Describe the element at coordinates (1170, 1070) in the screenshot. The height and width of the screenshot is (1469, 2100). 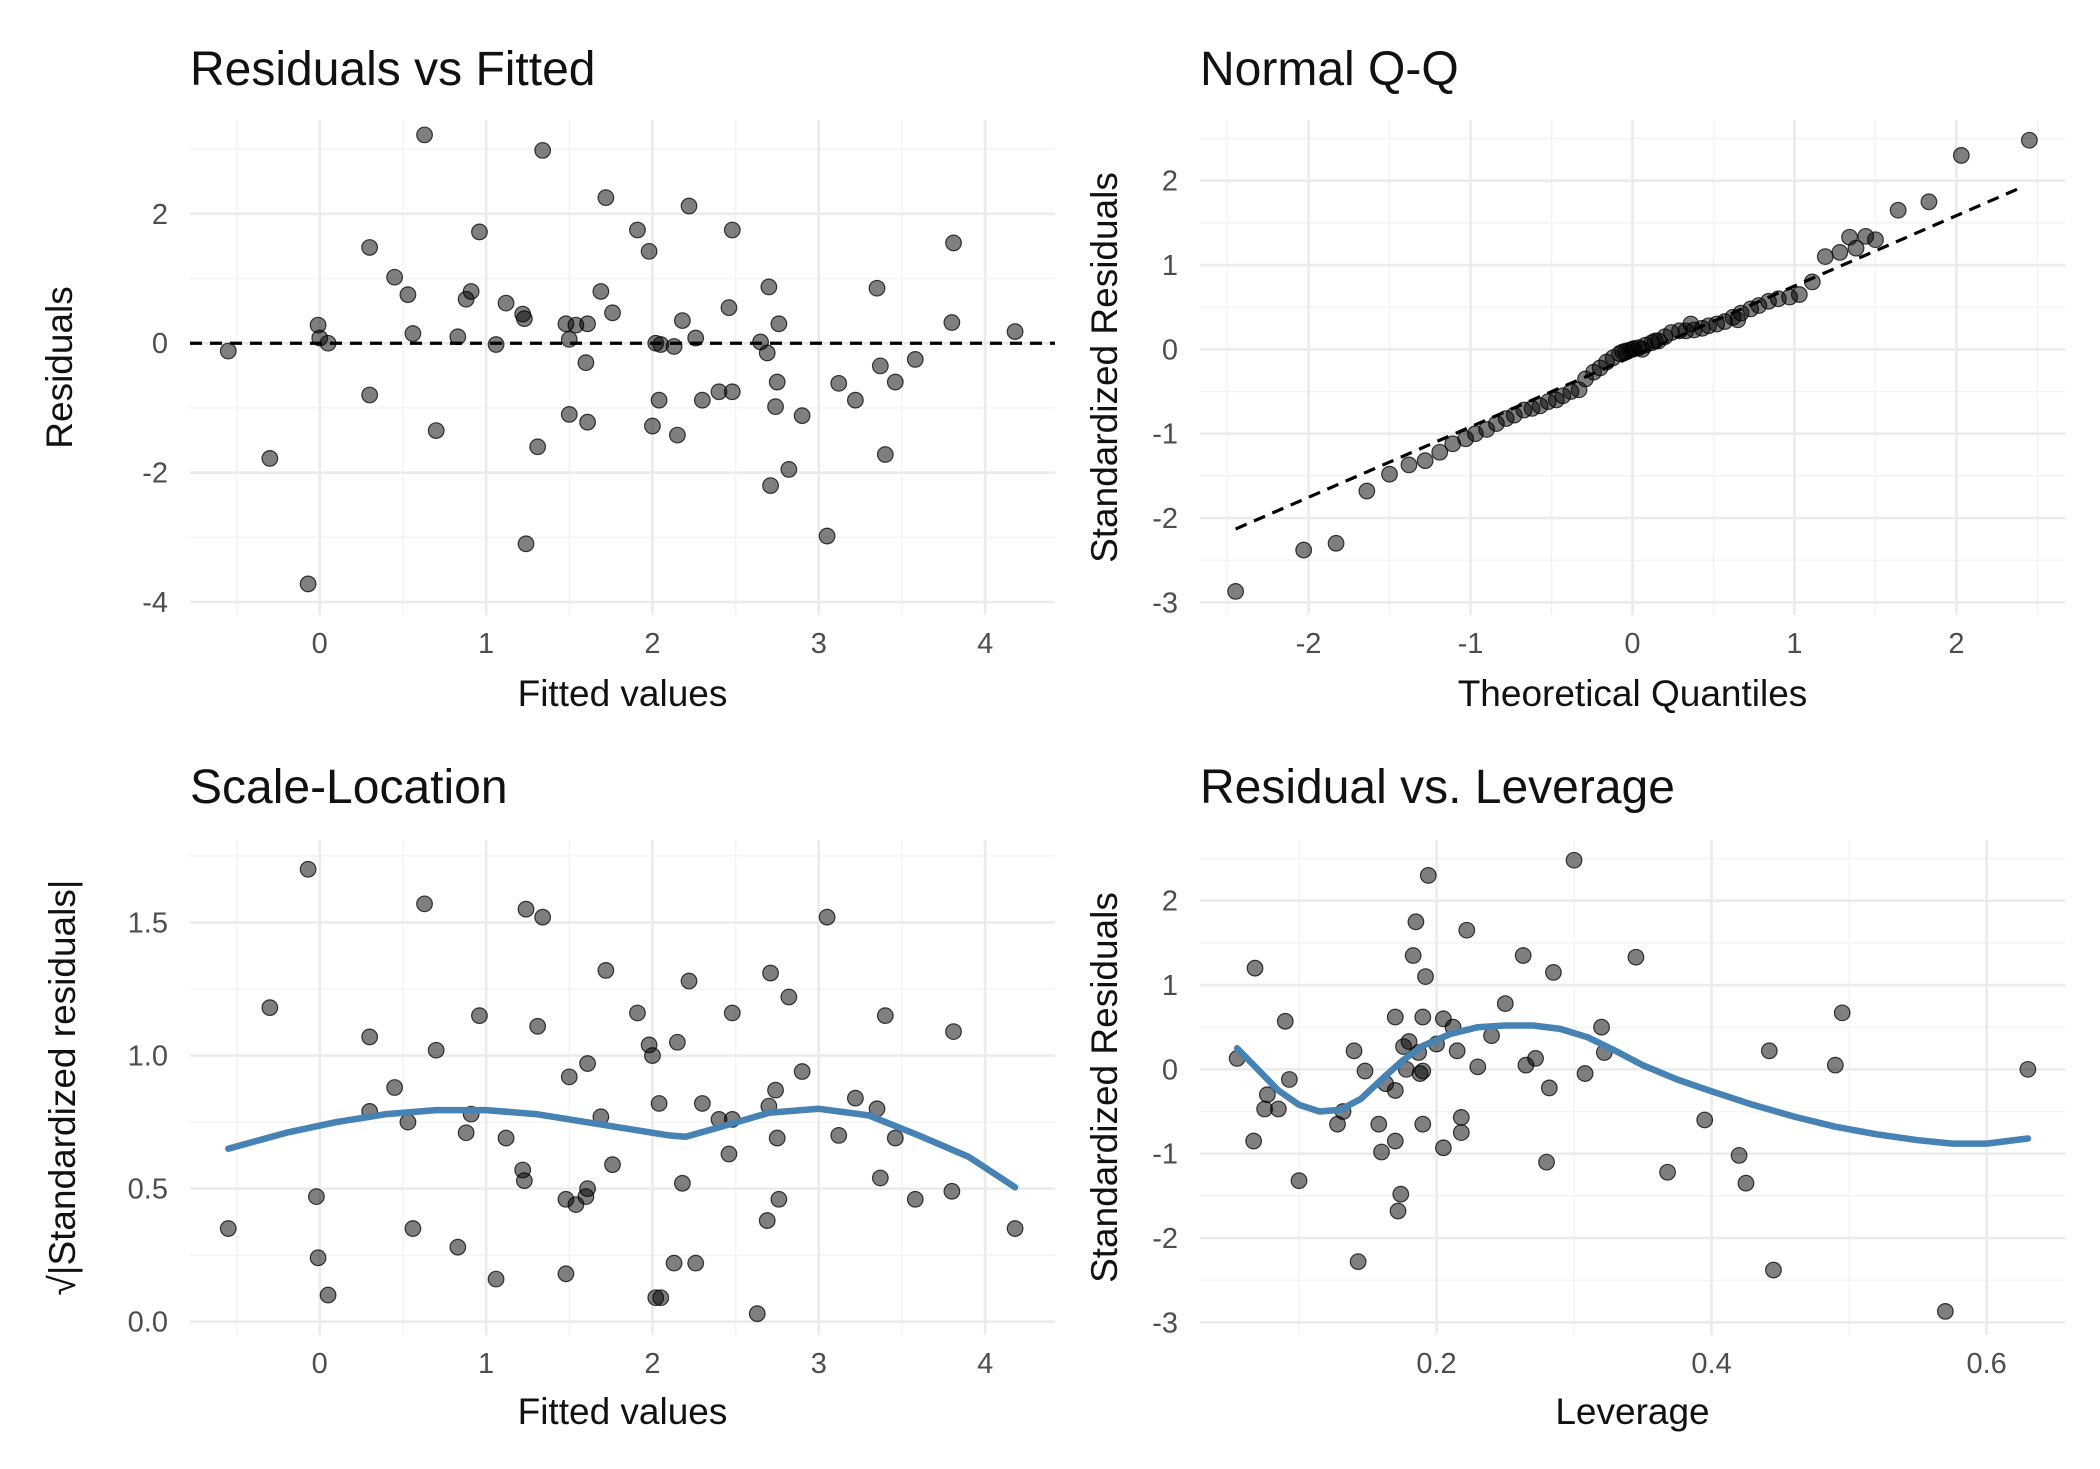
I see `y-tick-label: 0` at that location.